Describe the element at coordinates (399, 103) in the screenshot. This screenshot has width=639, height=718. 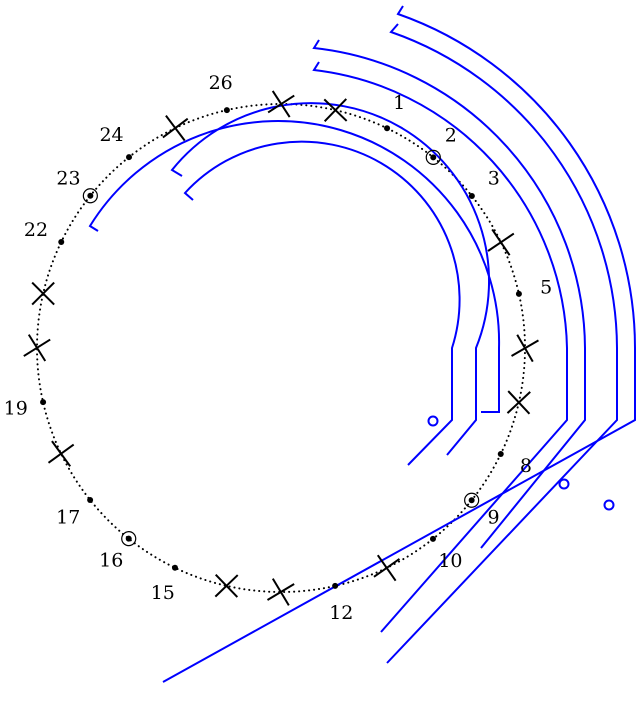
I see `marker-label: 1` at that location.